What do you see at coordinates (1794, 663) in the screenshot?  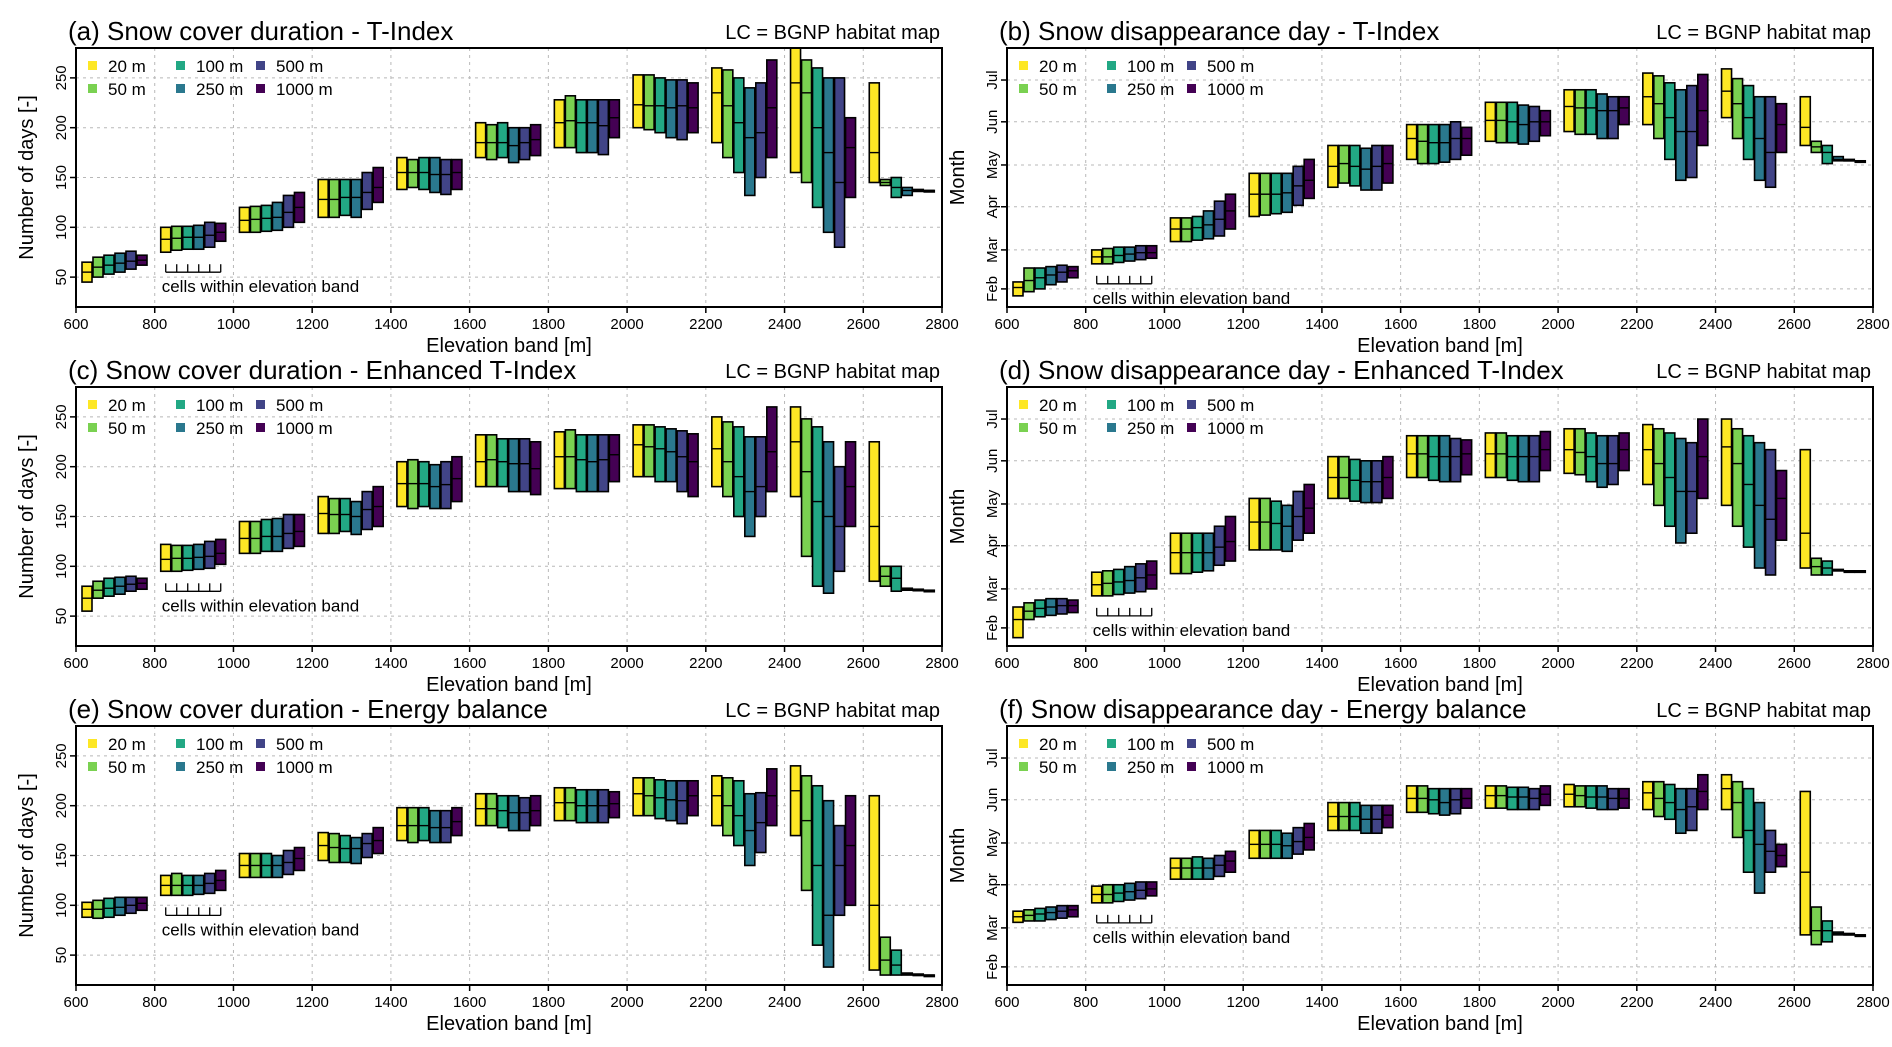 I see `x-tick-label: 2600` at bounding box center [1794, 663].